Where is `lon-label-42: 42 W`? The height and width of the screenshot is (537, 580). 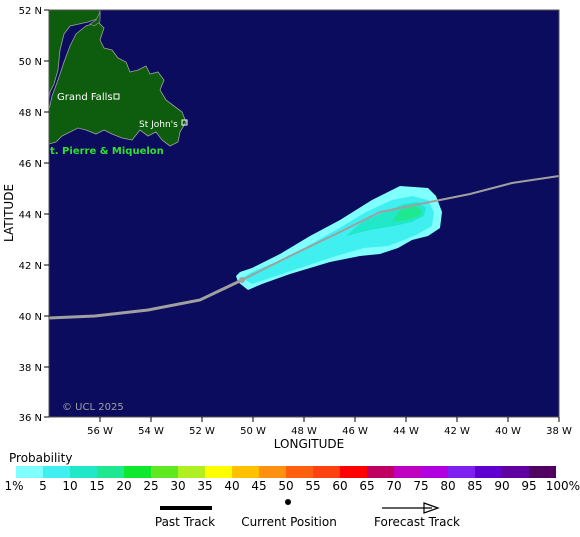
lon-label-42: 42 W is located at coordinates (457, 431).